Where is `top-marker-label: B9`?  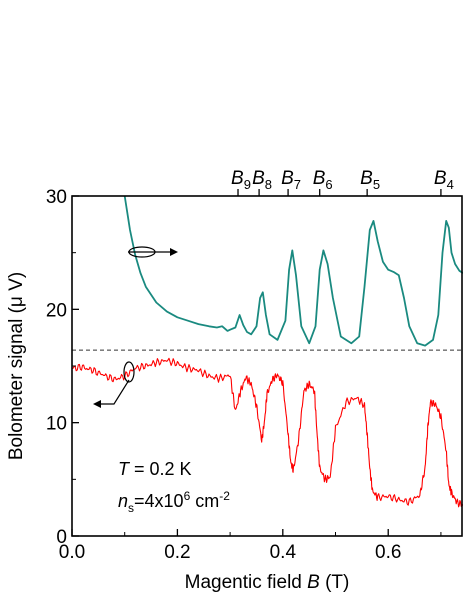
top-marker-label: B9 is located at coordinates (241, 180).